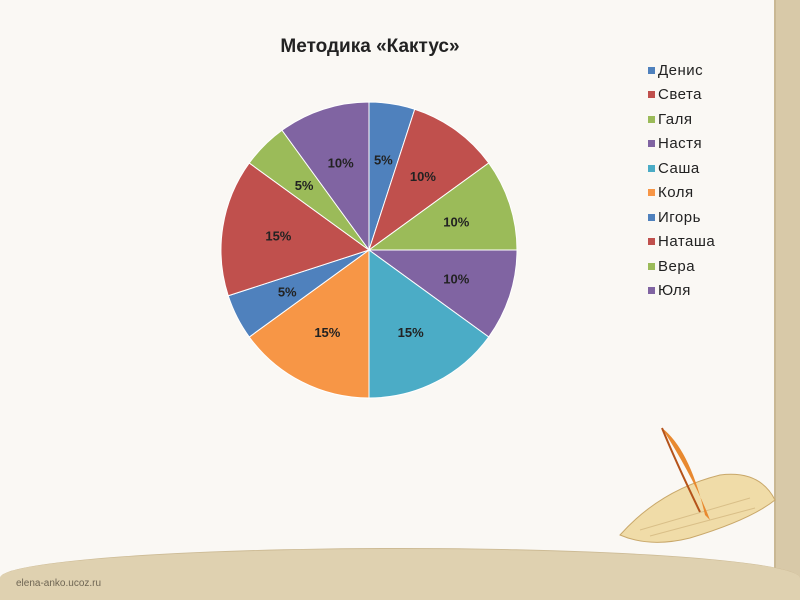 Image resolution: width=800 pixels, height=600 pixels. I want to click on legend-item: Игорь, so click(681, 217).